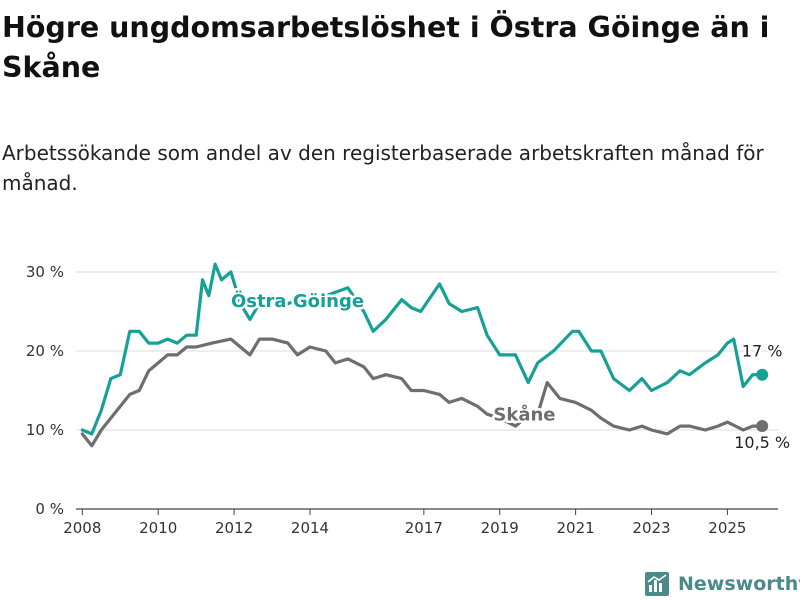 Image resolution: width=800 pixels, height=600 pixels. What do you see at coordinates (49, 509) in the screenshot?
I see `y-tick-label: 0 %` at bounding box center [49, 509].